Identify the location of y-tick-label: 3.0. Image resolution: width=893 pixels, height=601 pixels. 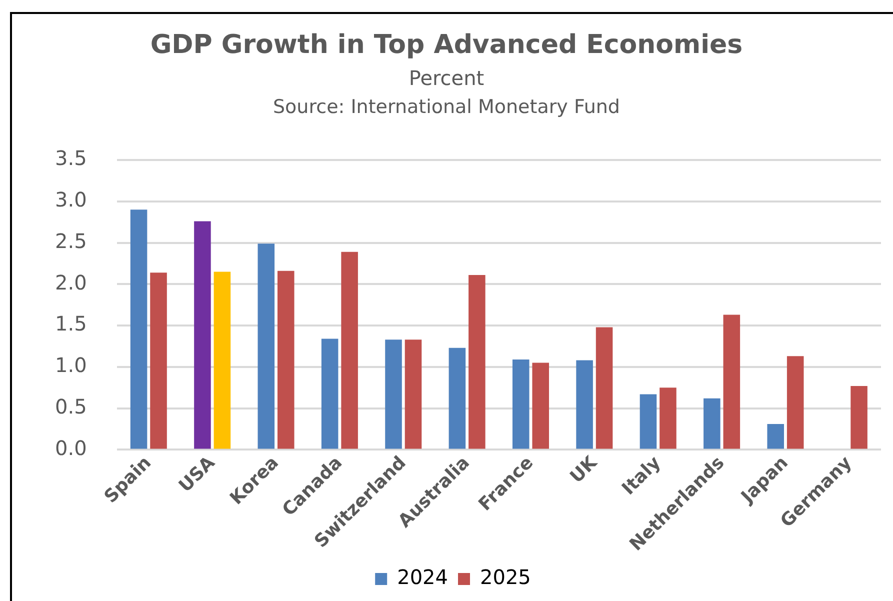
(70, 200).